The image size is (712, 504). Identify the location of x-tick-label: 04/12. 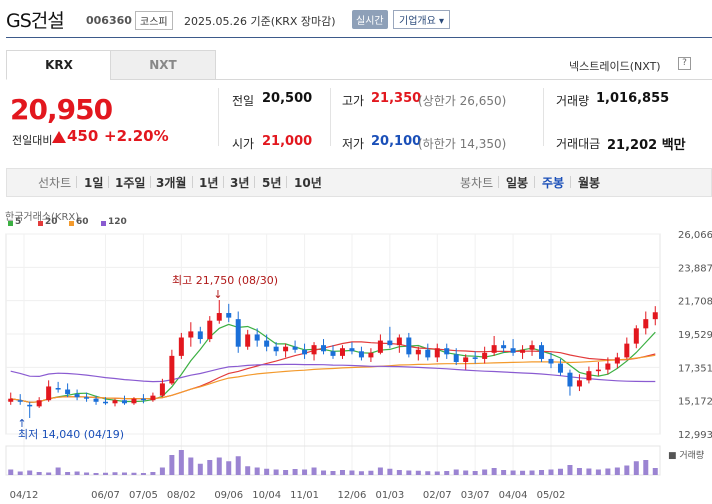
(24, 495).